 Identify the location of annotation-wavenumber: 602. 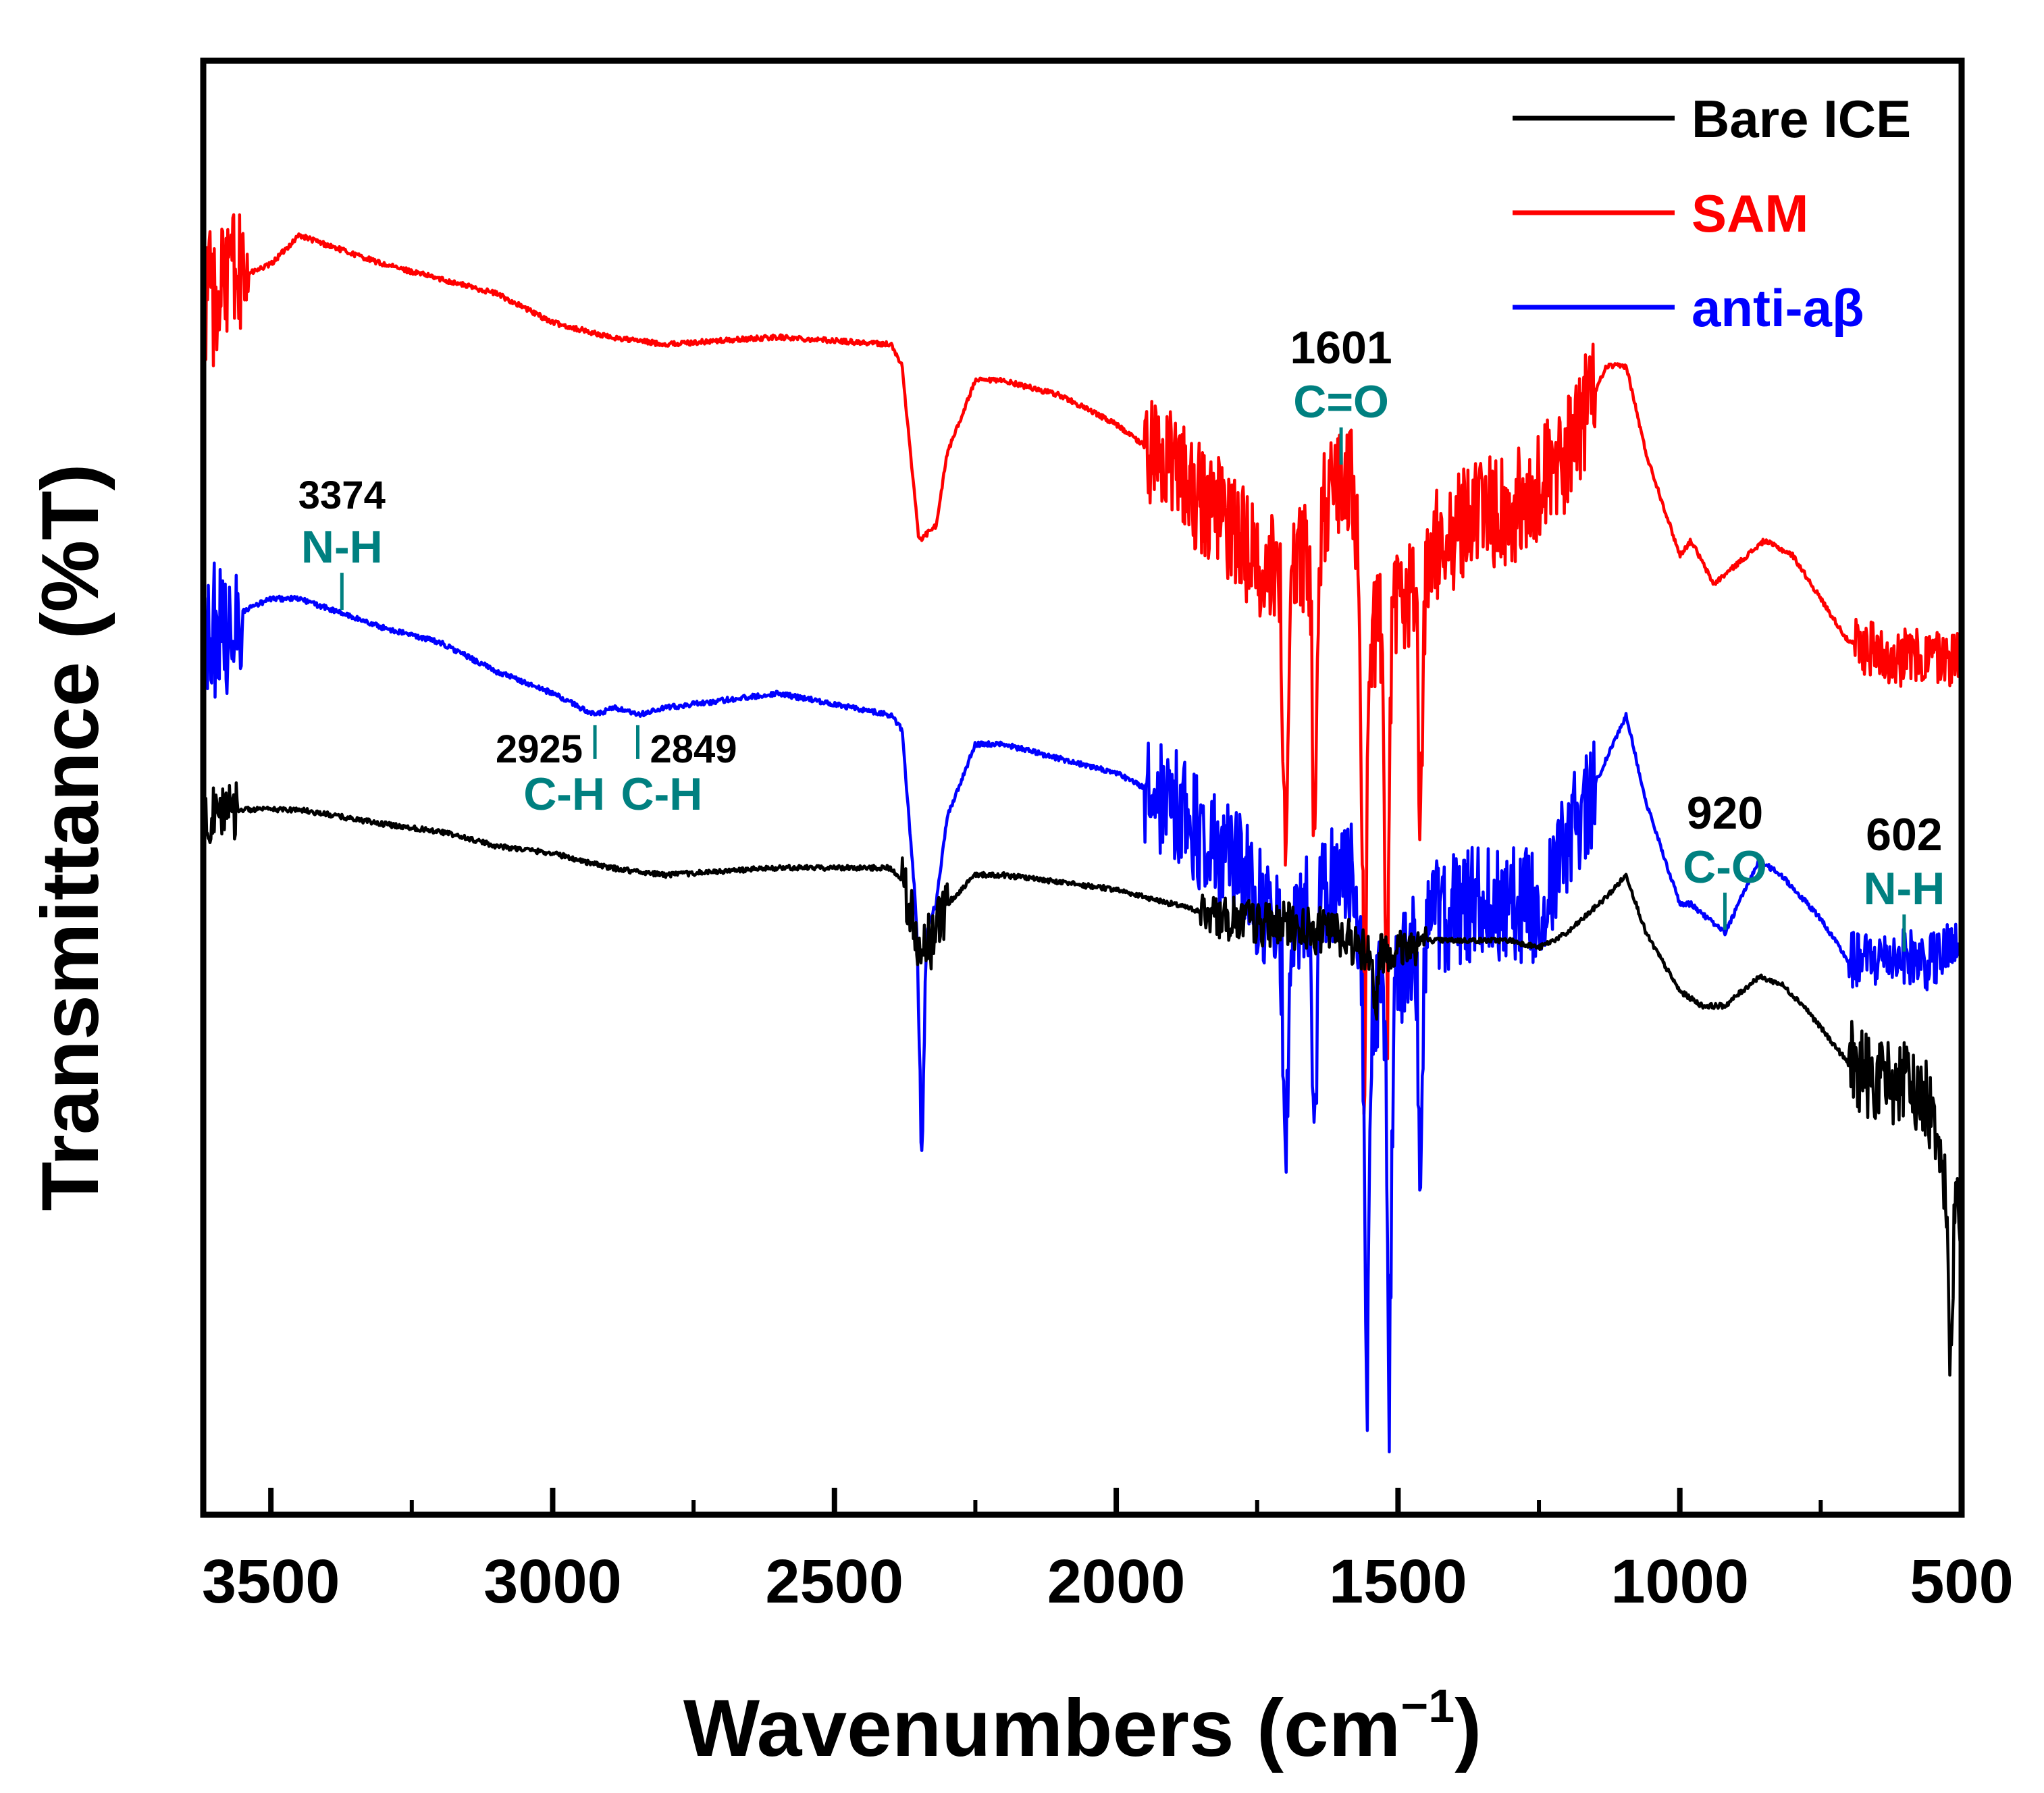
(1904, 834).